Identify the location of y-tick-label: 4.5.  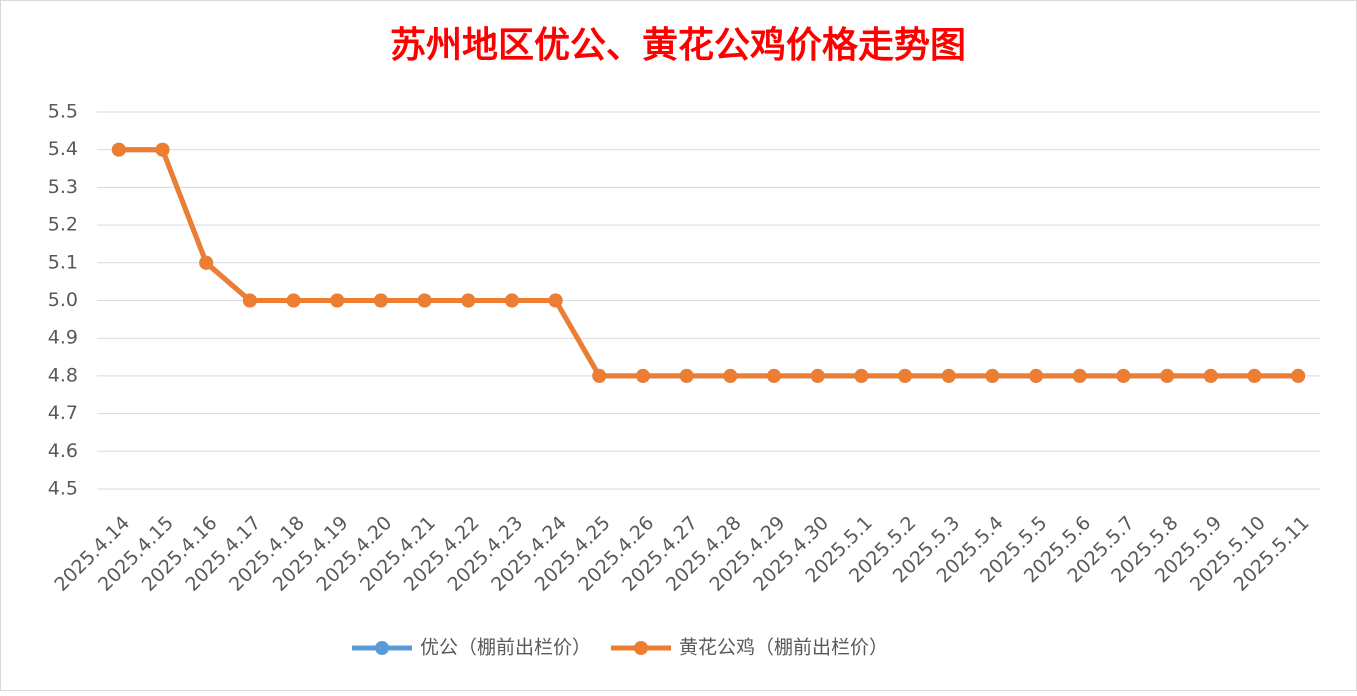
(63, 489).